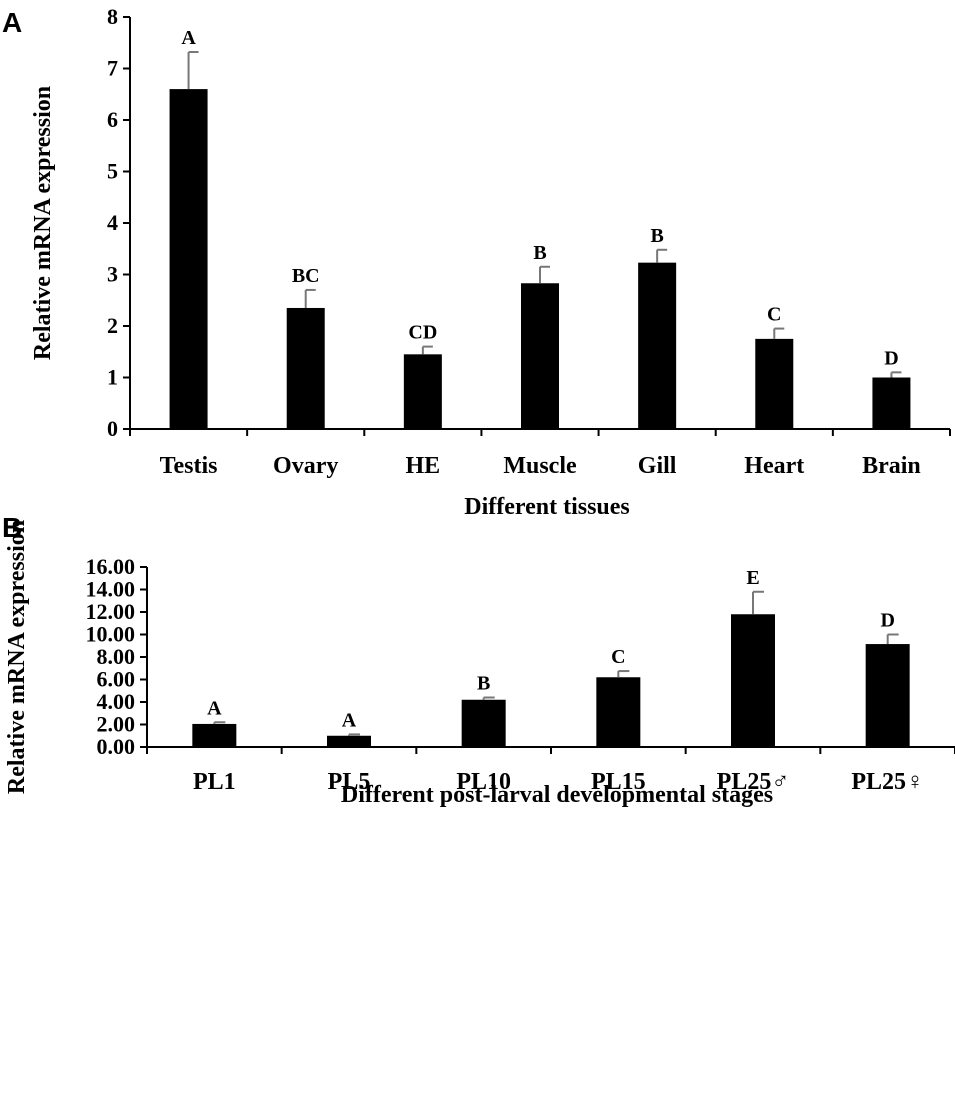 The width and height of the screenshot is (955, 1093). Describe the element at coordinates (306, 276) in the screenshot. I see `significance-label: BC` at that location.